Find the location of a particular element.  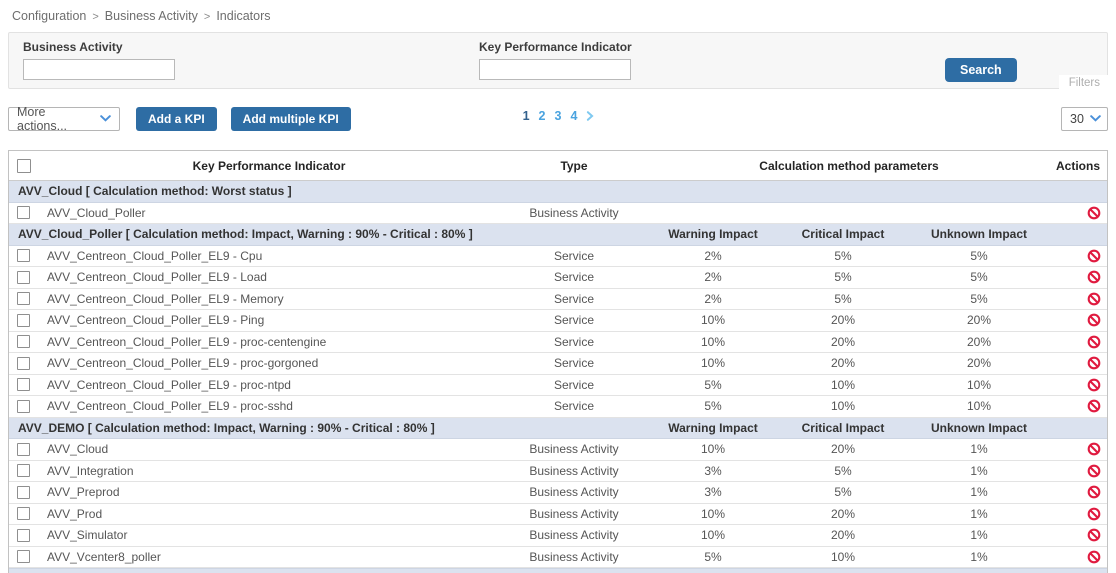

business-activity-label: Business Activity is located at coordinates (73, 47).